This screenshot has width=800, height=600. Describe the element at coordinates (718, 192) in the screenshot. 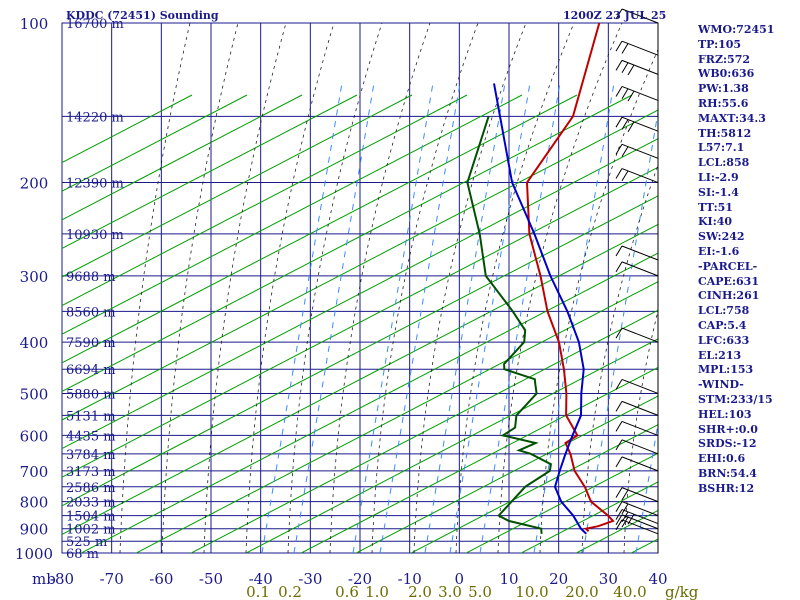

I see `index-item: SI:-1.4` at that location.